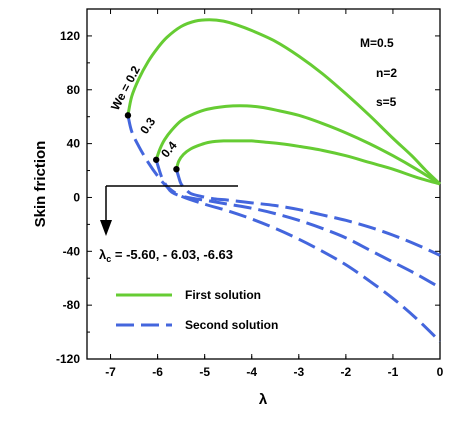 This screenshot has height=424, width=474. I want to click on curve-label-we-0-2: We = 0.2, so click(125, 87).